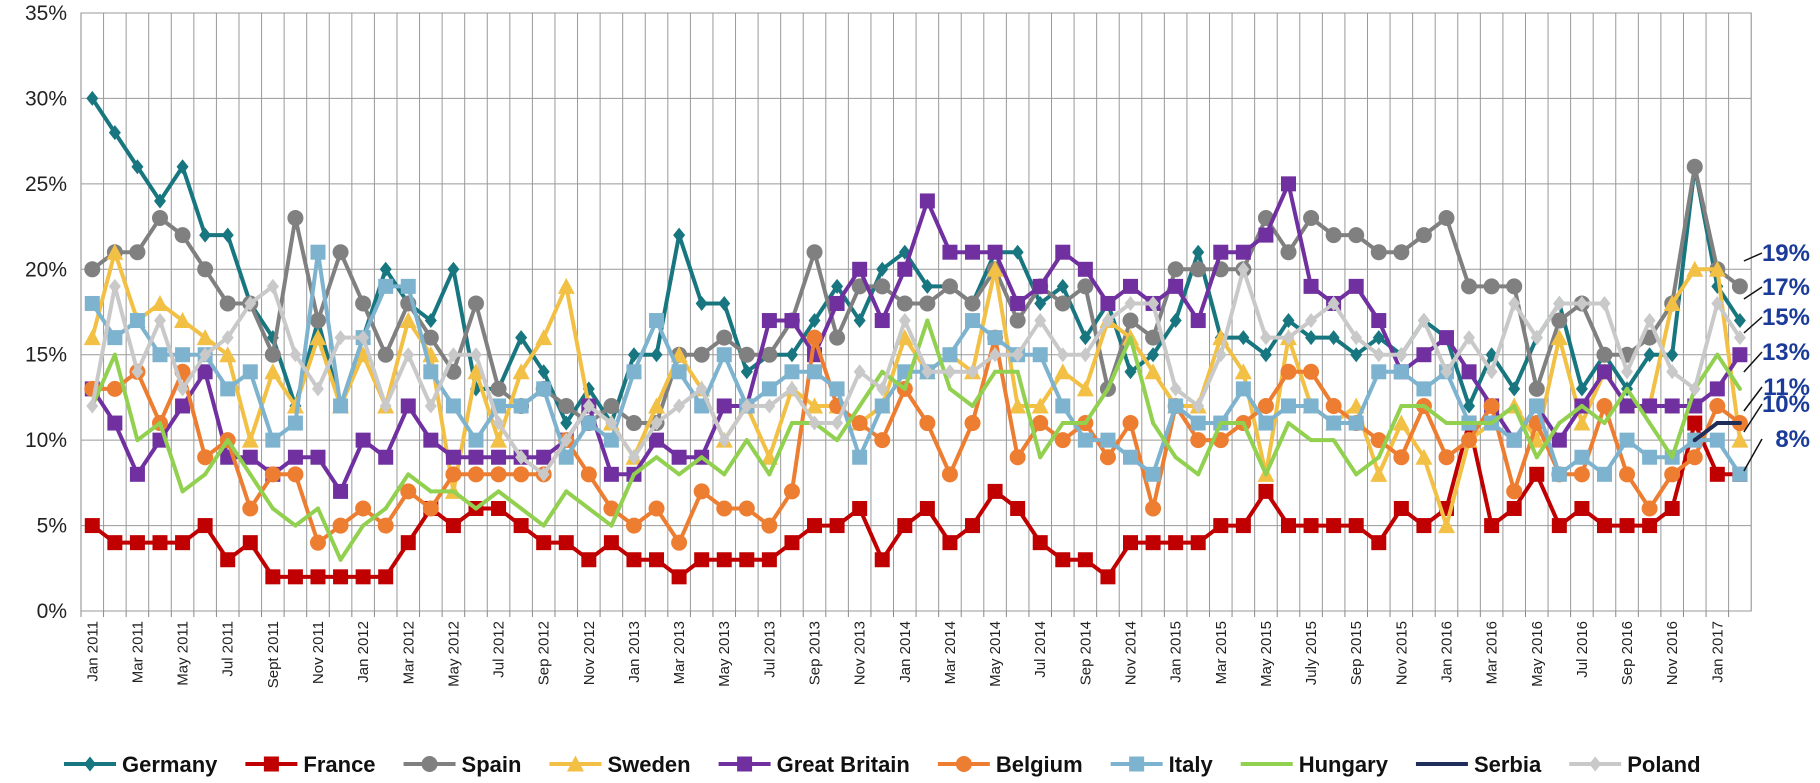  I want to click on legend-label: Italy, so click(1191, 764).